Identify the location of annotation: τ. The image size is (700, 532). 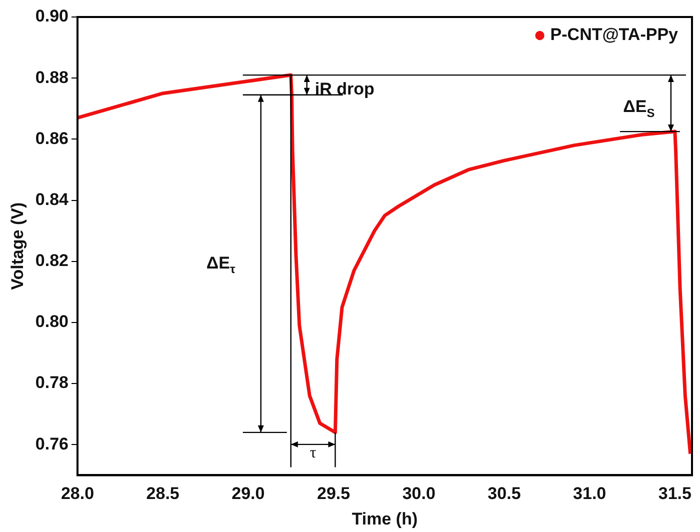
(313, 453).